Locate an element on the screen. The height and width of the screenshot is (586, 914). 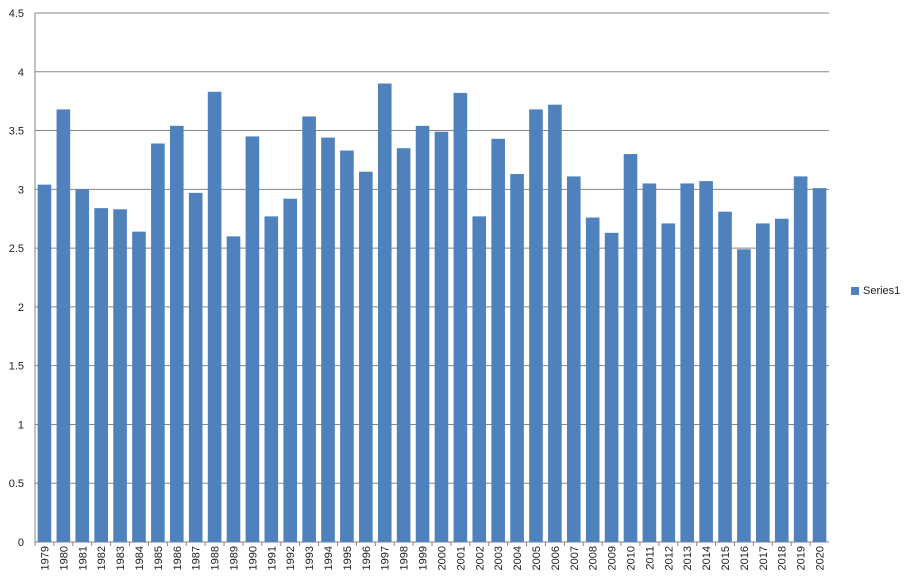
legend-swatch is located at coordinates (855, 291).